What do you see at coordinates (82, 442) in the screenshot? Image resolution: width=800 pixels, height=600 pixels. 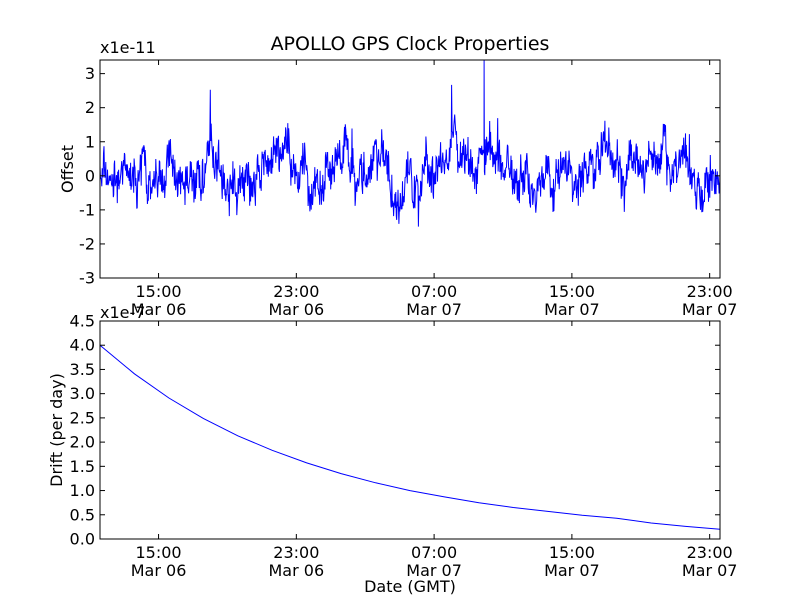 I see `drift-y-tick-label: 2.0` at bounding box center [82, 442].